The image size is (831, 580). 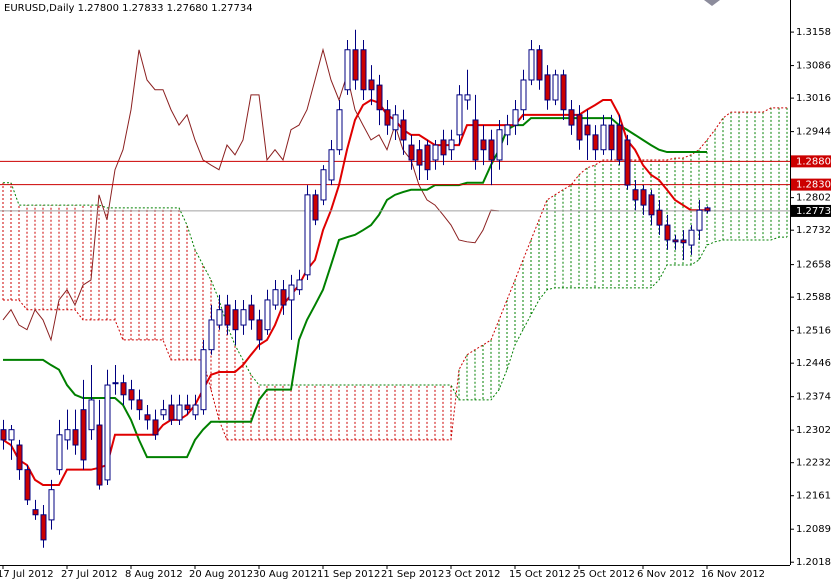 I want to click on y-tick-label: 1.24460, so click(x=813, y=363).